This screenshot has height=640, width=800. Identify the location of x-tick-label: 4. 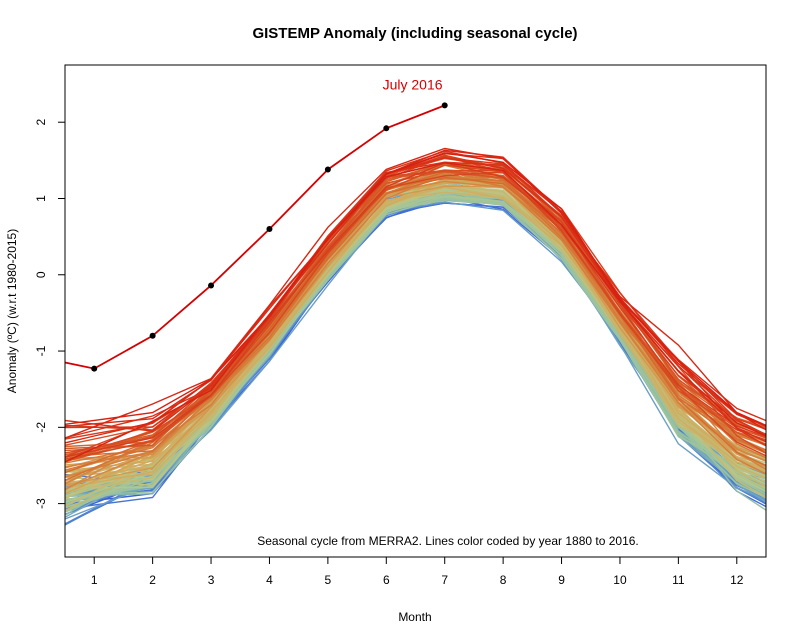
(269, 580).